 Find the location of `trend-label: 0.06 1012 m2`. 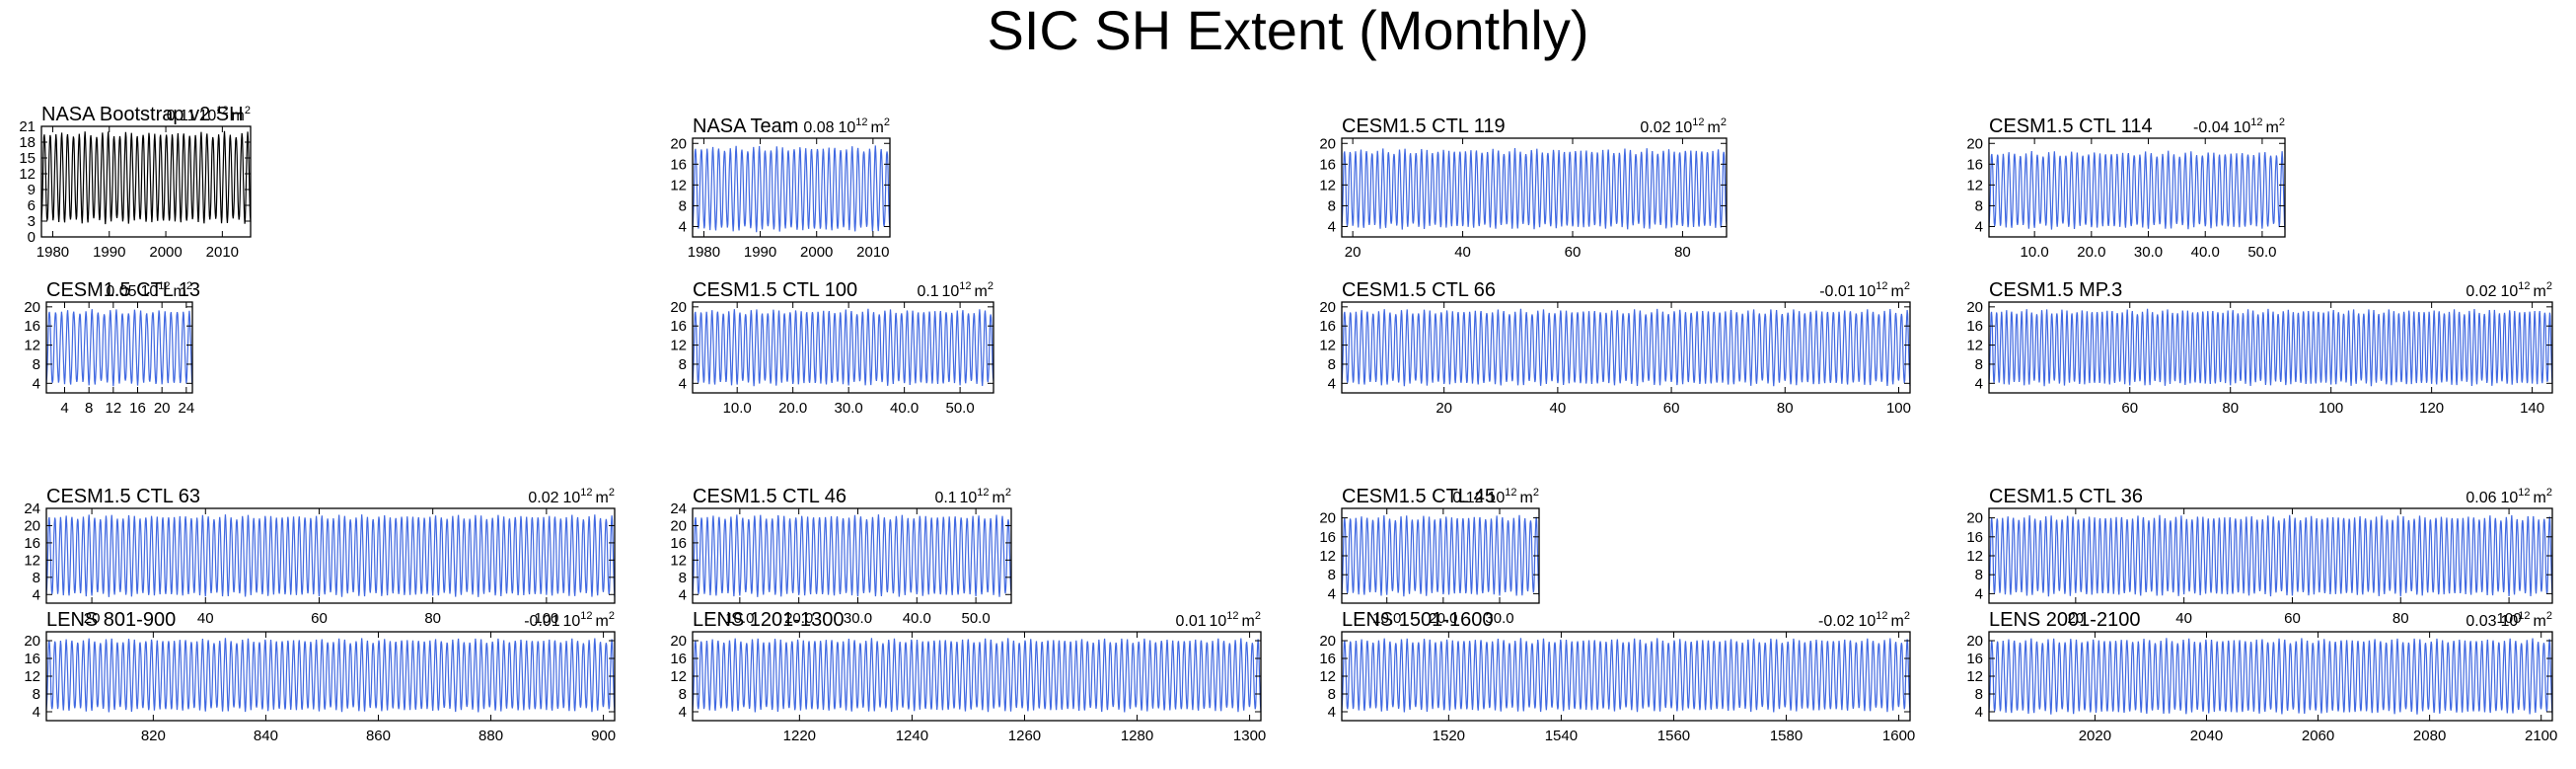

trend-label: 0.06 1012 m2 is located at coordinates (2509, 496).